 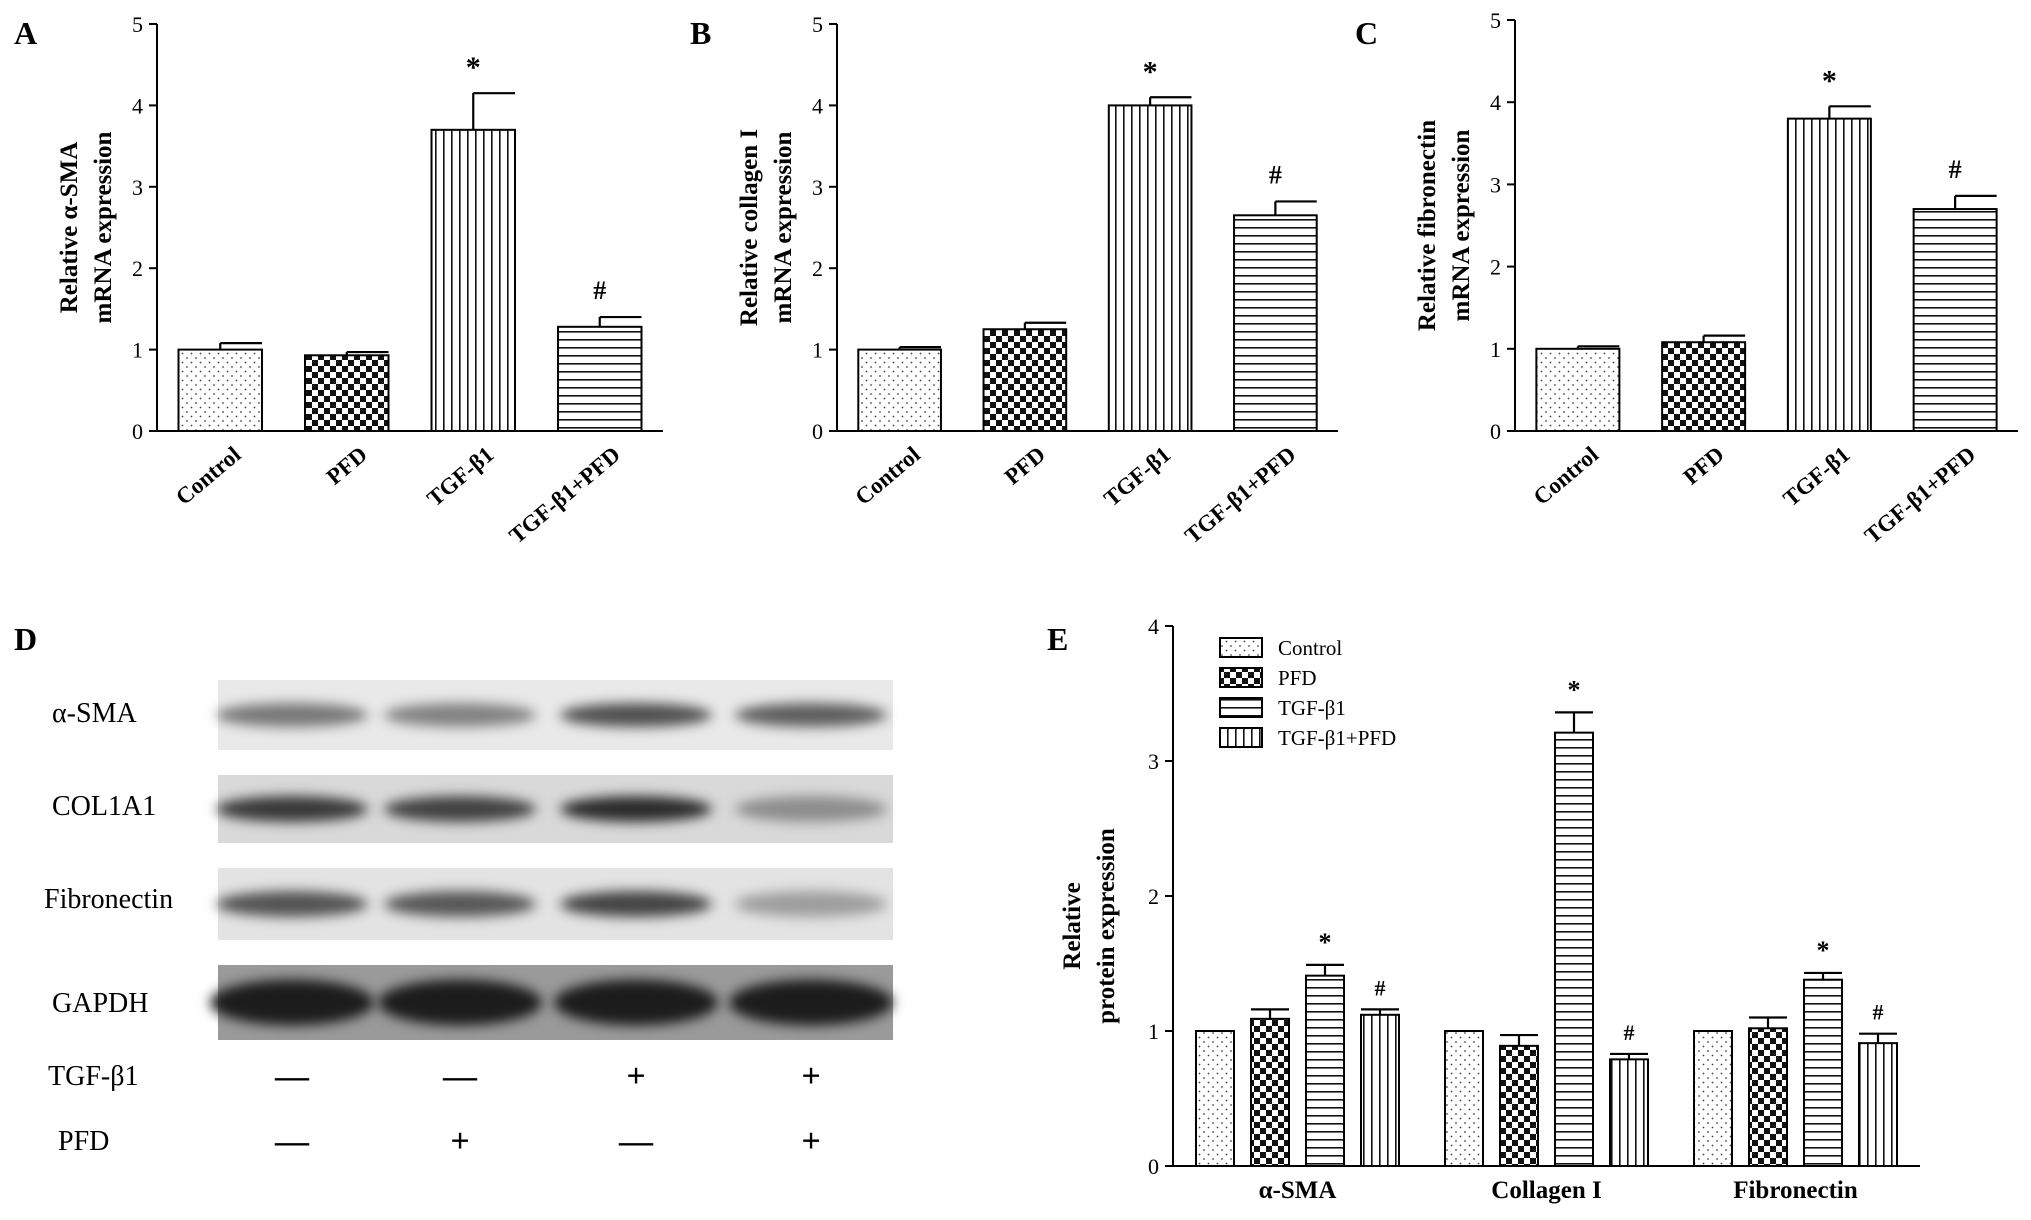 I want to click on blot-row-label: Fibronectin, so click(x=108, y=899).